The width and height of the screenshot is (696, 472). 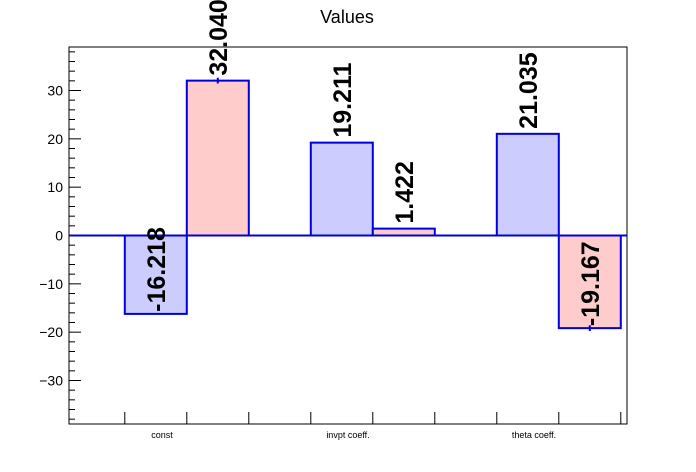 What do you see at coordinates (157, 269) in the screenshot?
I see `value-label: -16.218` at bounding box center [157, 269].